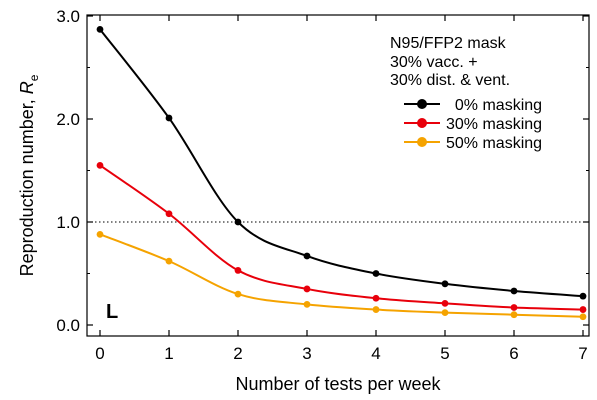  What do you see at coordinates (27, 185) in the screenshot?
I see `y-axis-title-text: Reproduction number,` at bounding box center [27, 185].